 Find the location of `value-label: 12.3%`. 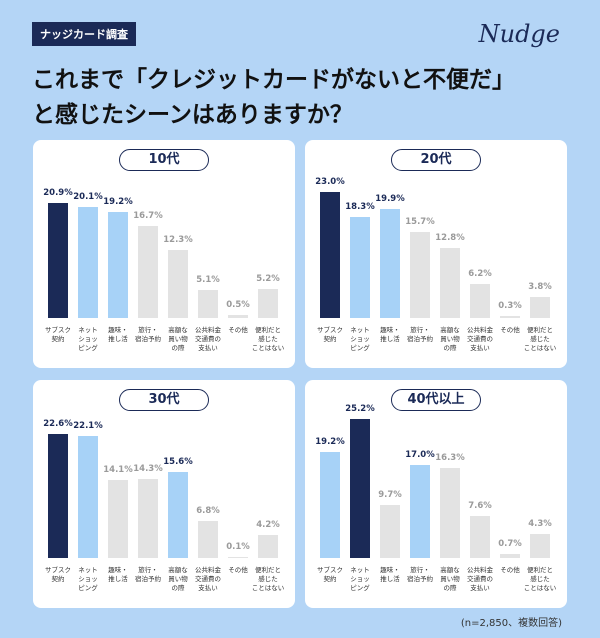

value-label: 12.3% is located at coordinates (178, 240).